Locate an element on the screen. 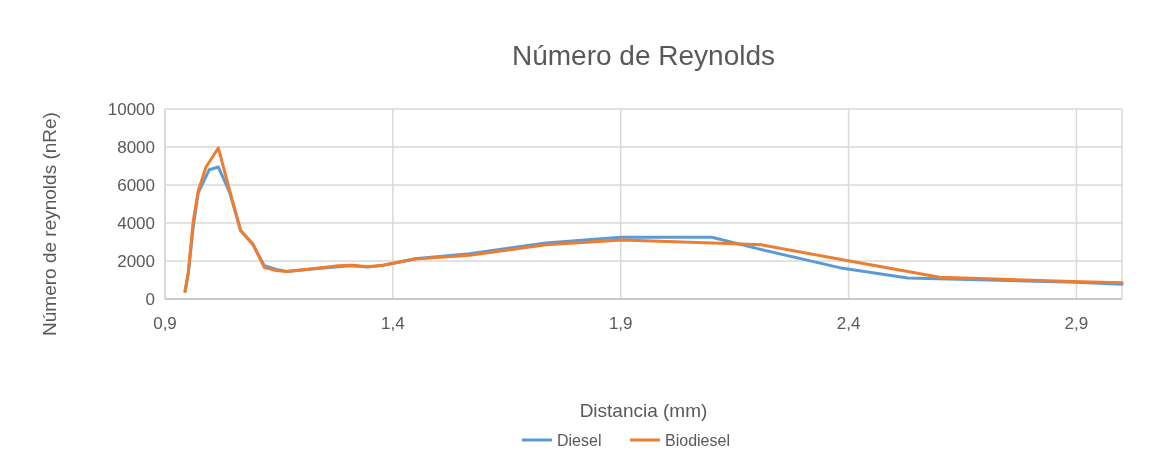 The height and width of the screenshot is (470, 1150). y-tick-label: 6000 is located at coordinates (136, 185).